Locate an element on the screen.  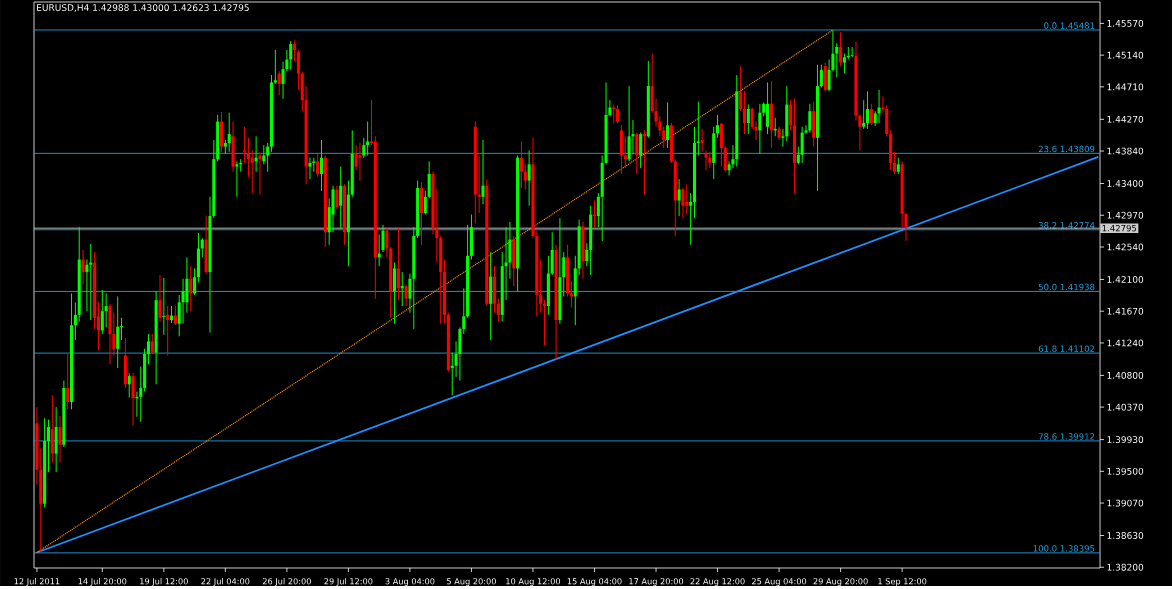
x-tick-label: 3 Aug 04:00 is located at coordinates (410, 582).